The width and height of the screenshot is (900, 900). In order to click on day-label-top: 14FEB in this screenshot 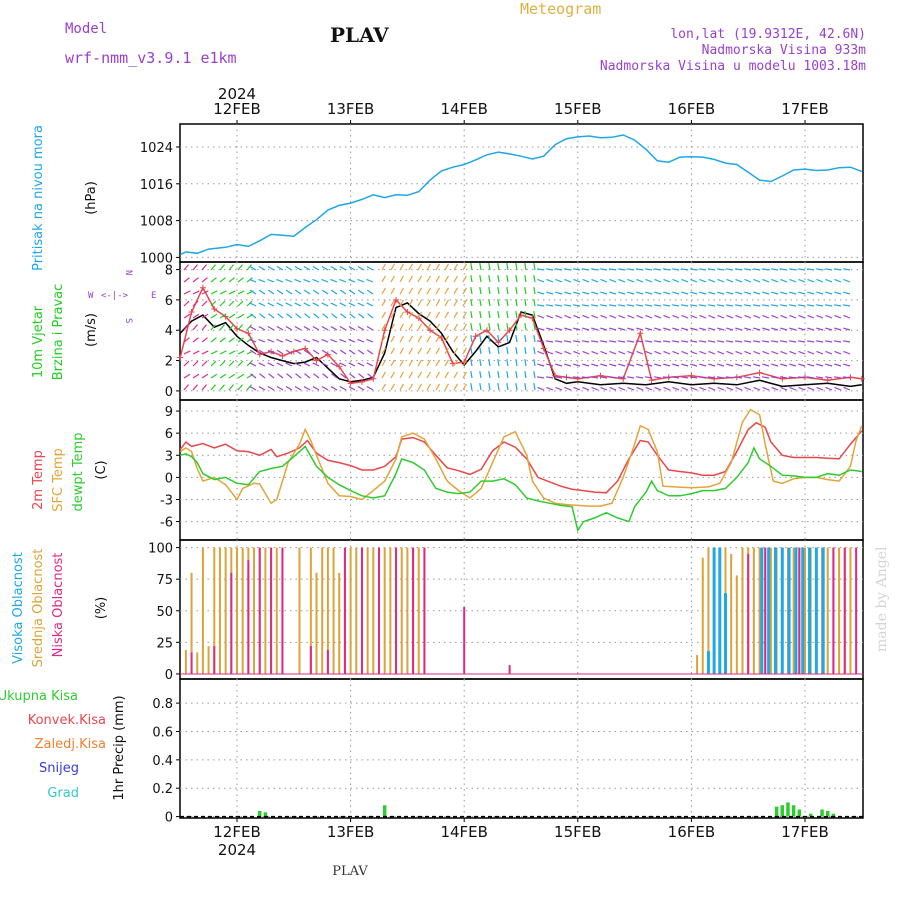, I will do `click(463, 109)`.